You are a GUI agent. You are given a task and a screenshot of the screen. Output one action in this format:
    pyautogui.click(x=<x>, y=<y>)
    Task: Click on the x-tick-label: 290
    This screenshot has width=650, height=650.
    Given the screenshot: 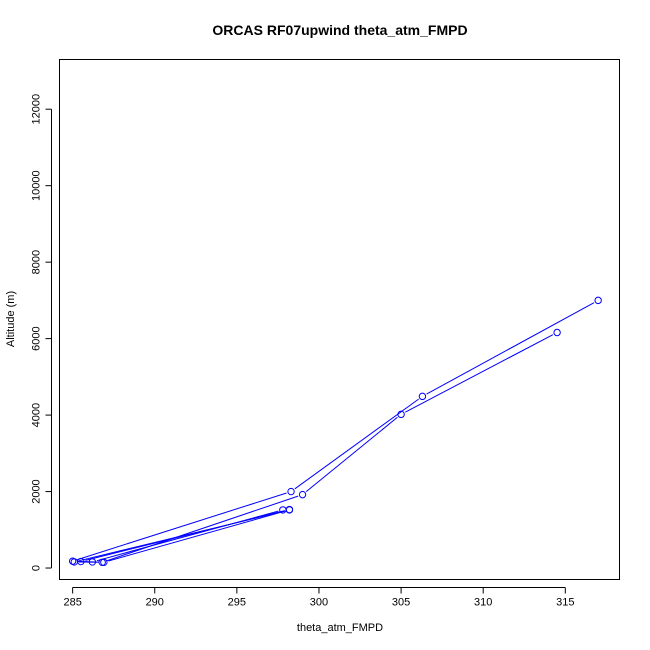 What is the action you would take?
    pyautogui.click(x=155, y=603)
    